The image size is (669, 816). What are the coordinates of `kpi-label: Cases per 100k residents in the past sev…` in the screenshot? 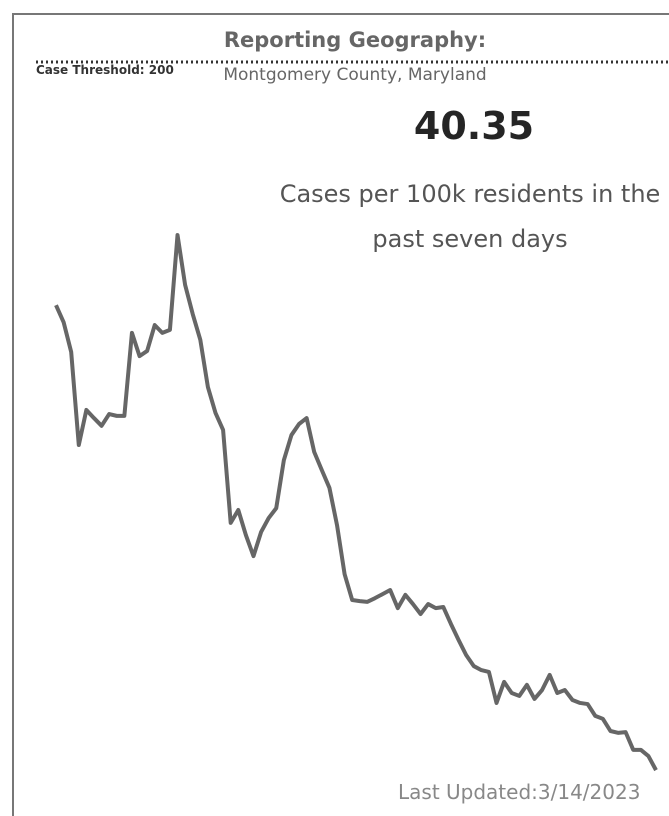 It's located at (470, 216).